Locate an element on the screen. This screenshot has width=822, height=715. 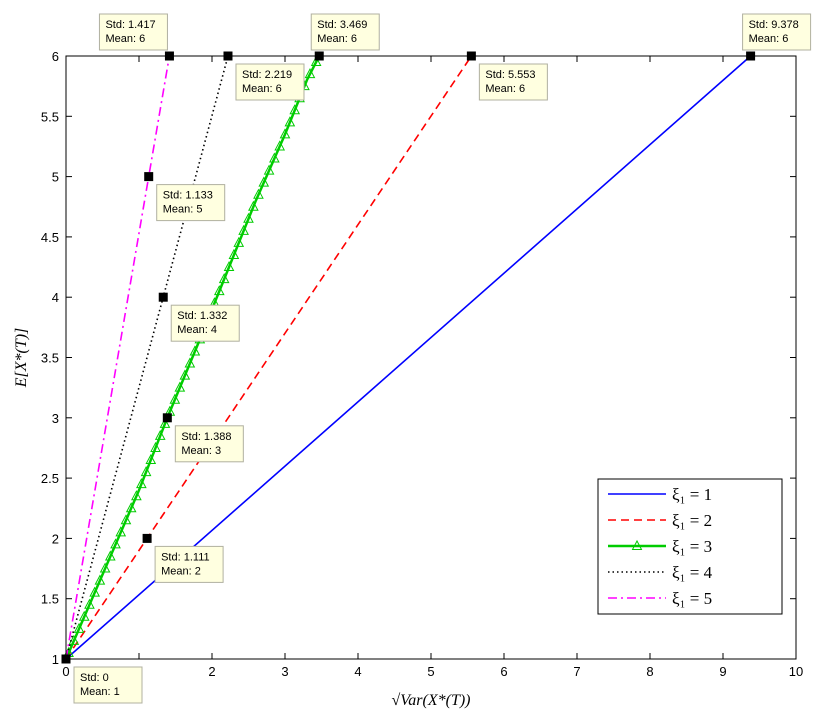
legend-label-3: ξ₁ = 3 is located at coordinates (692, 546).